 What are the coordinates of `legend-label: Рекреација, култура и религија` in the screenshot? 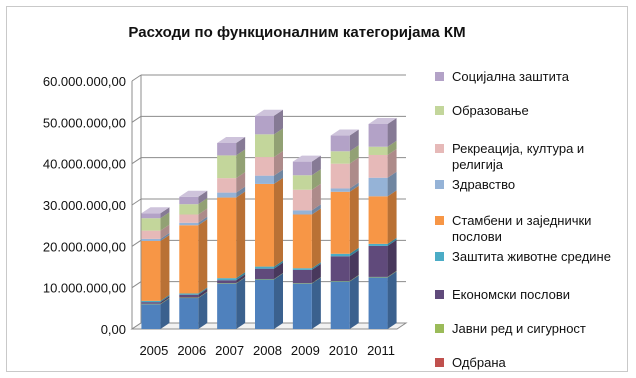 It's located at (518, 156).